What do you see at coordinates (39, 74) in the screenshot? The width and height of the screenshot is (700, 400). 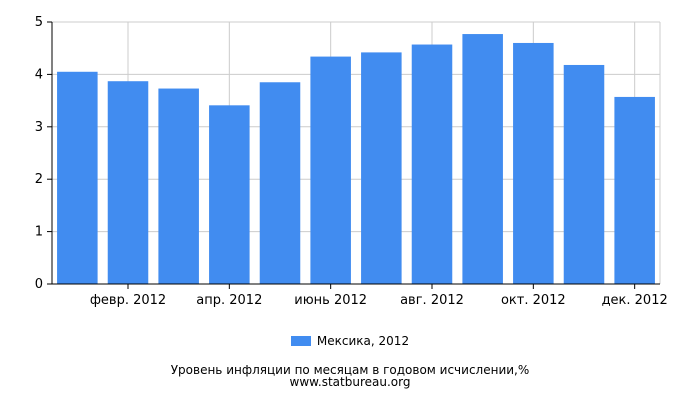 I see `y-tick-label: 4` at bounding box center [39, 74].